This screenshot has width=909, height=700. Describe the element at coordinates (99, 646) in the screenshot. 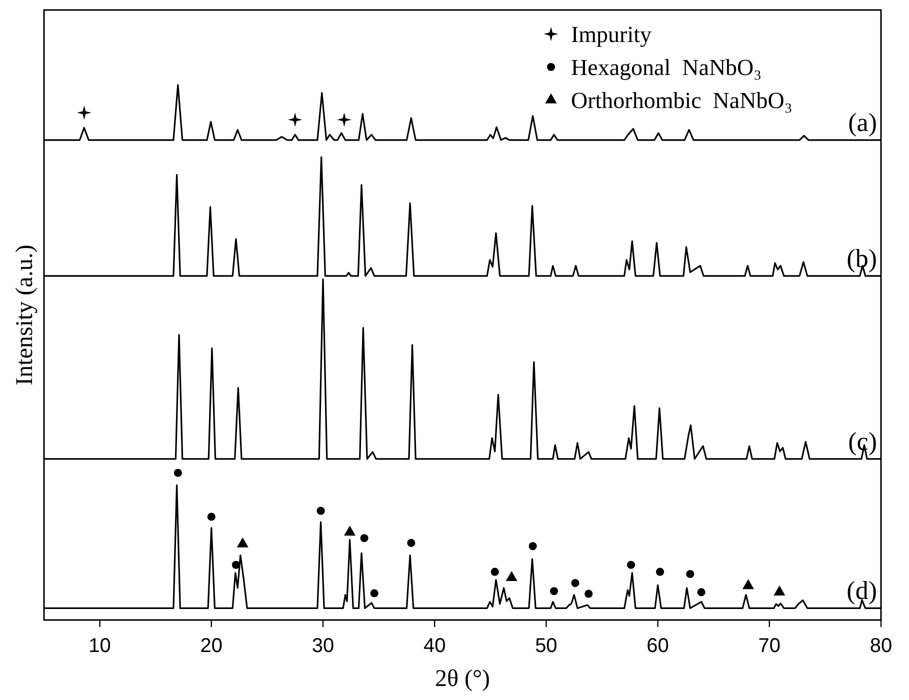

I see `x-tick-label: 10` at that location.